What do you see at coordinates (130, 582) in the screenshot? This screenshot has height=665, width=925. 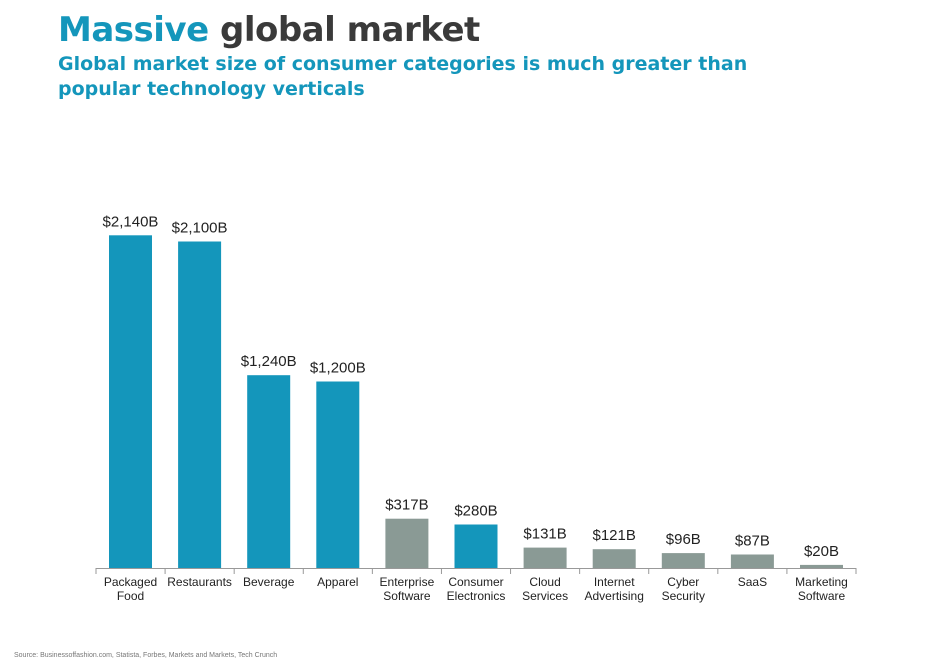 I see `category-label-line: Packaged` at bounding box center [130, 582].